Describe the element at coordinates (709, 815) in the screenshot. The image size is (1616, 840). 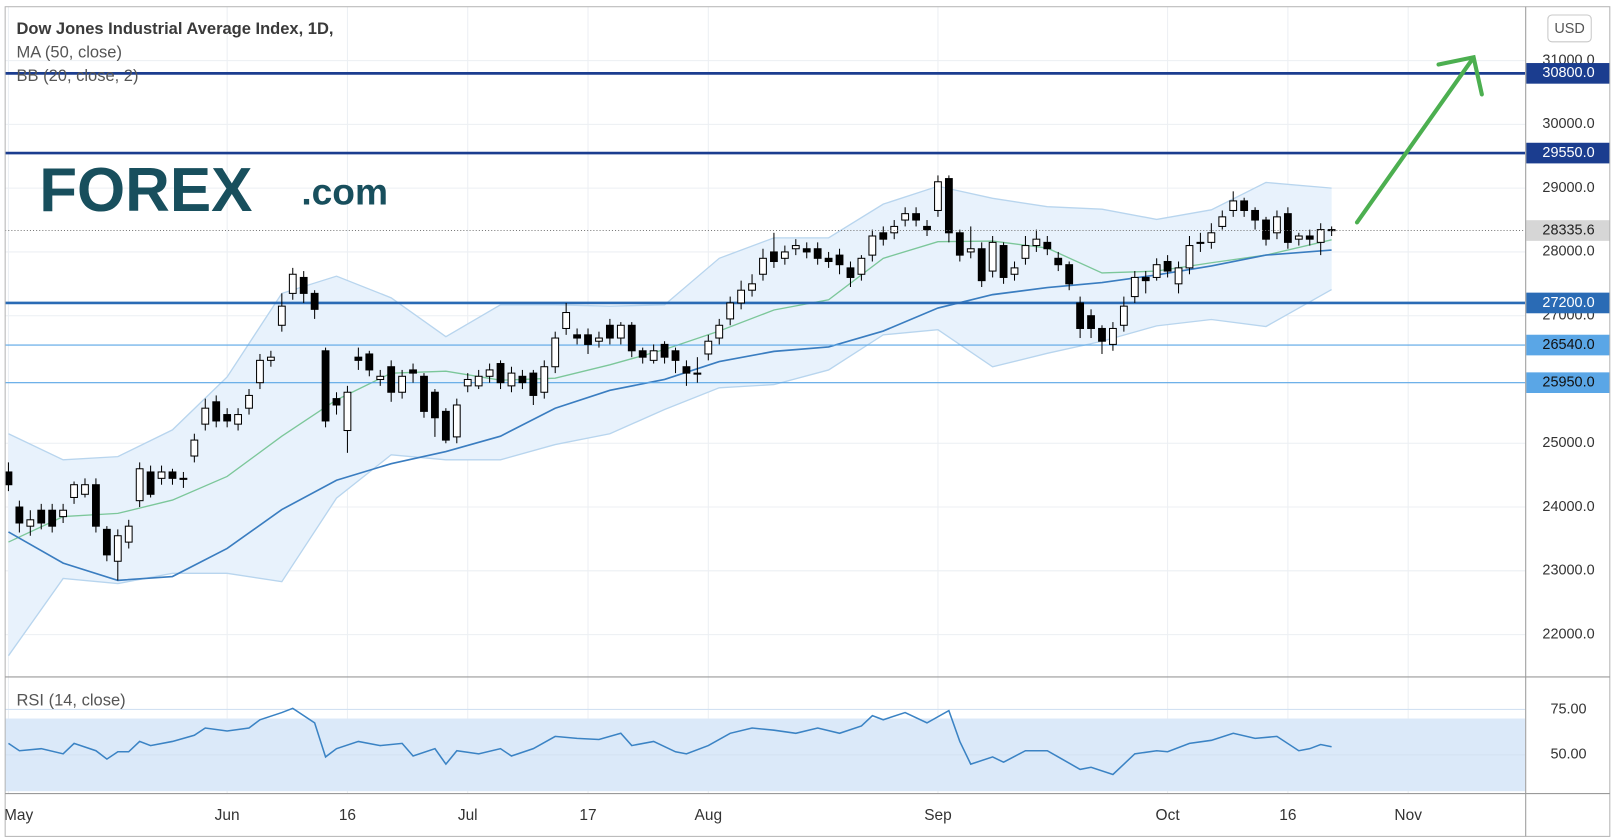
I see `x-tick-label: Aug` at that location.